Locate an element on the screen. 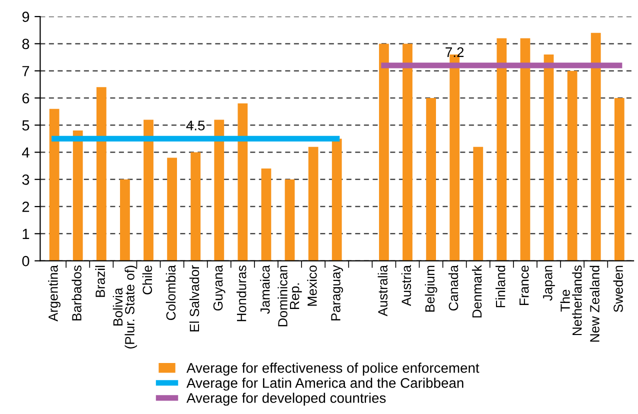 This screenshot has width=638, height=414. y-tick-label: 3 is located at coordinates (26, 179).